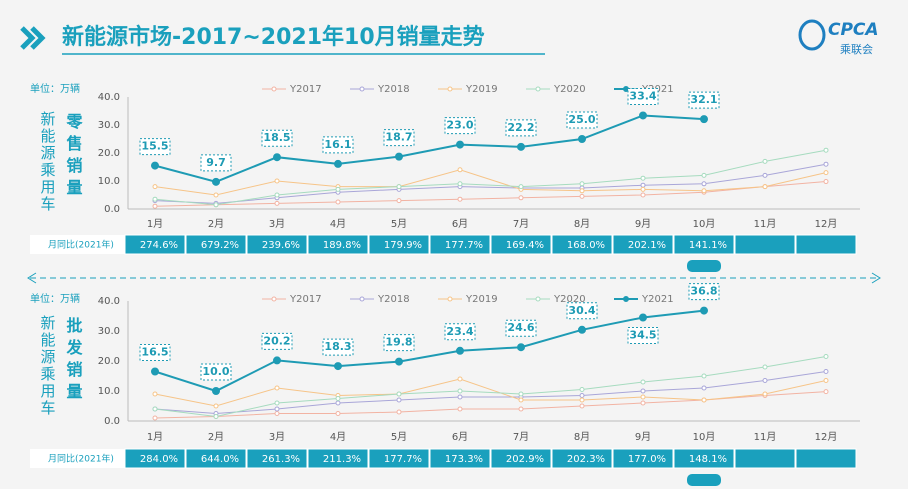 The height and width of the screenshot is (489, 908). What do you see at coordinates (704, 437) in the screenshot?
I see `x-tick-label: 10月` at bounding box center [704, 437].